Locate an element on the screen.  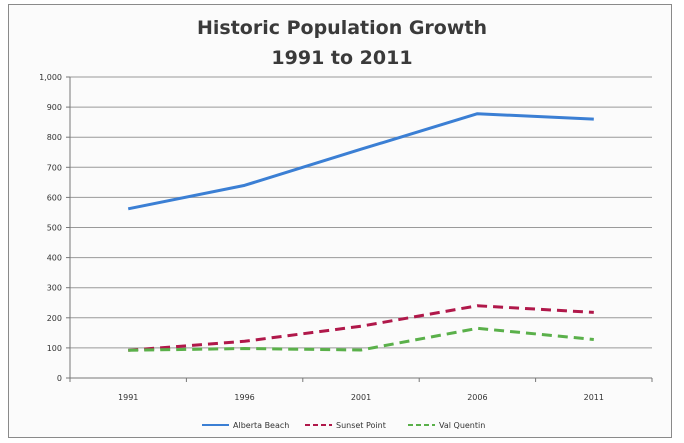
chart-title: Historic Population Growth is located at coordinates (342, 28).